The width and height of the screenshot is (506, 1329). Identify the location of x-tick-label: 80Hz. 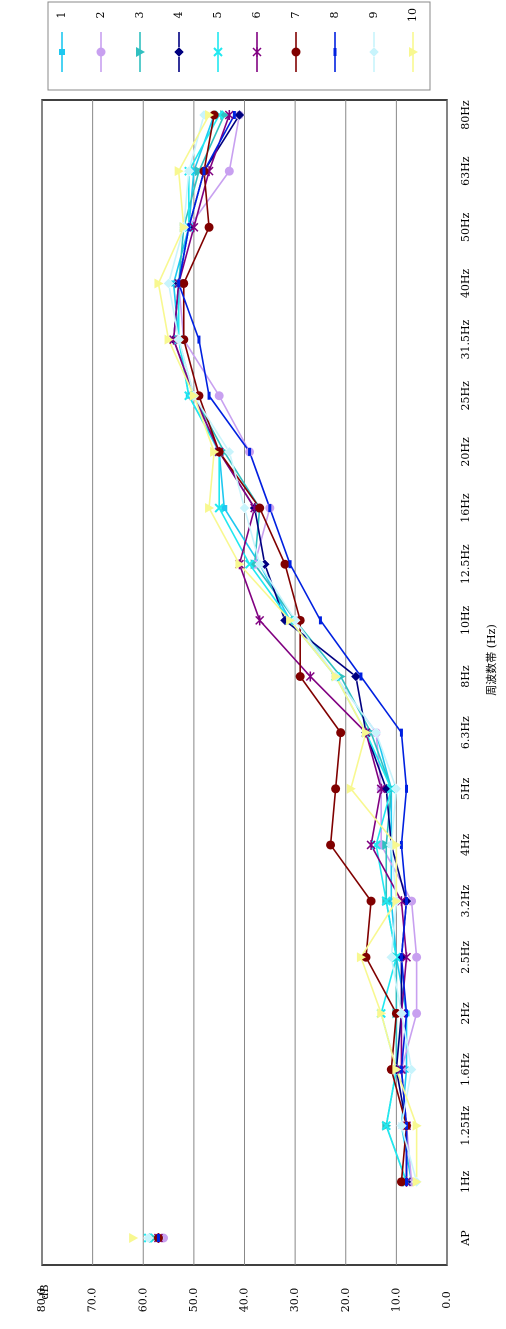
(465, 115).